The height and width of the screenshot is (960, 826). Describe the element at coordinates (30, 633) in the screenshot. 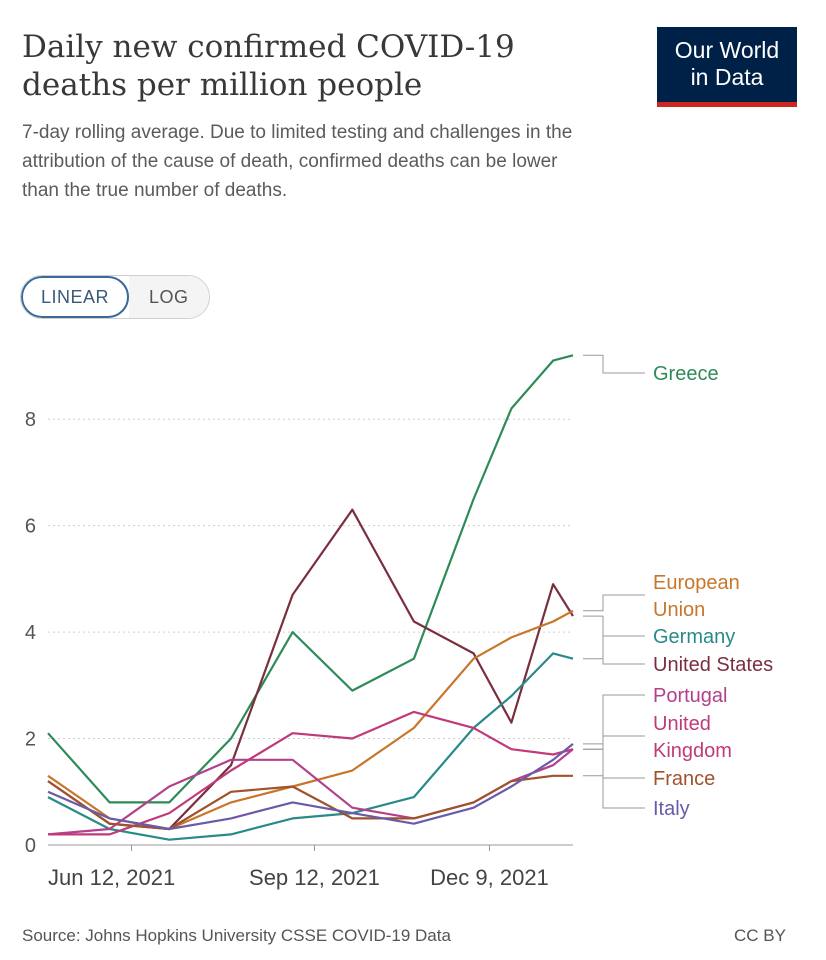

I see `y-tick-label: 4` at that location.